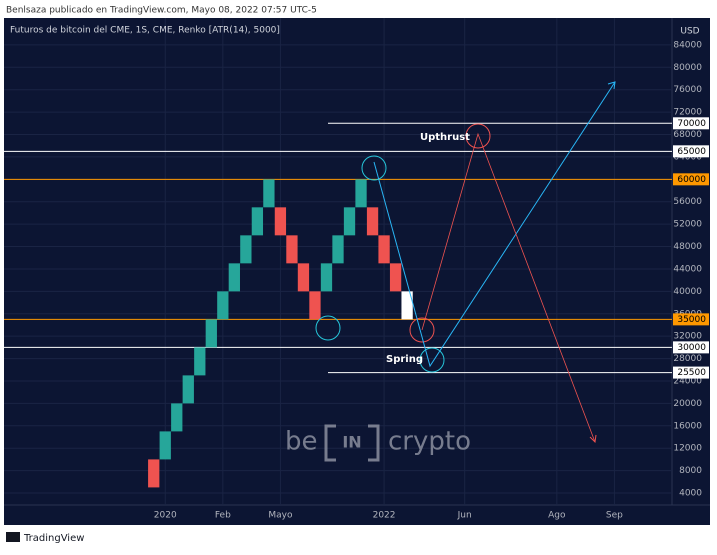  I want to click on level-label: 25500, so click(691, 373).